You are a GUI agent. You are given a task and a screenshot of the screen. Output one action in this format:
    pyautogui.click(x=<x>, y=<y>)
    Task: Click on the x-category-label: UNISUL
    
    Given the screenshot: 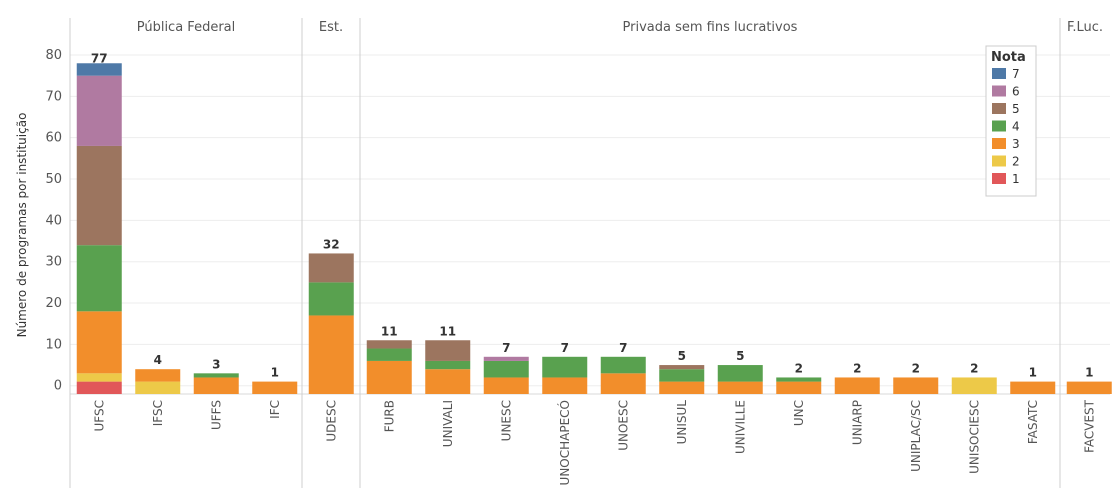 What is the action you would take?
    pyautogui.click(x=682, y=422)
    